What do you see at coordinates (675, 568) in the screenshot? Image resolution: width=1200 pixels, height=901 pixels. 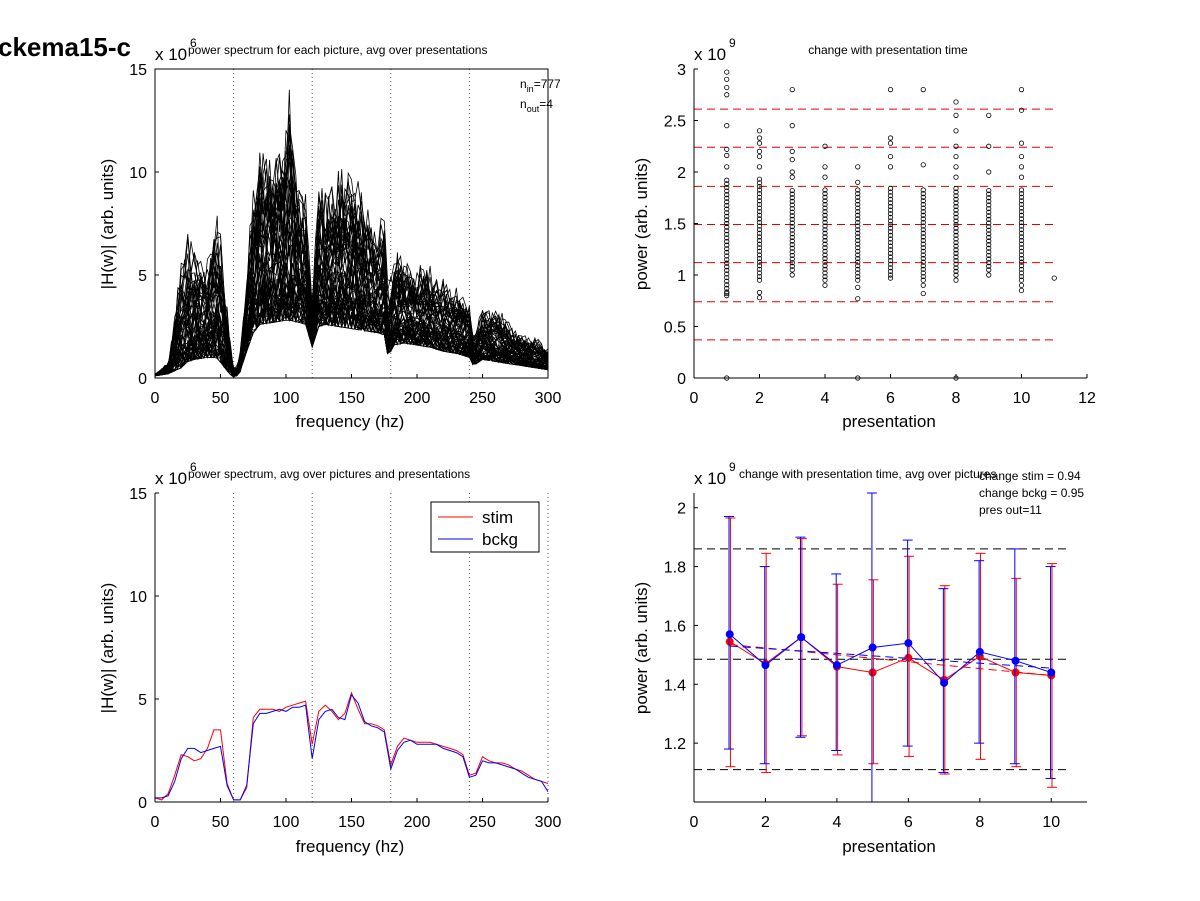 I see `y-tick-label: 1.8` at bounding box center [675, 568].